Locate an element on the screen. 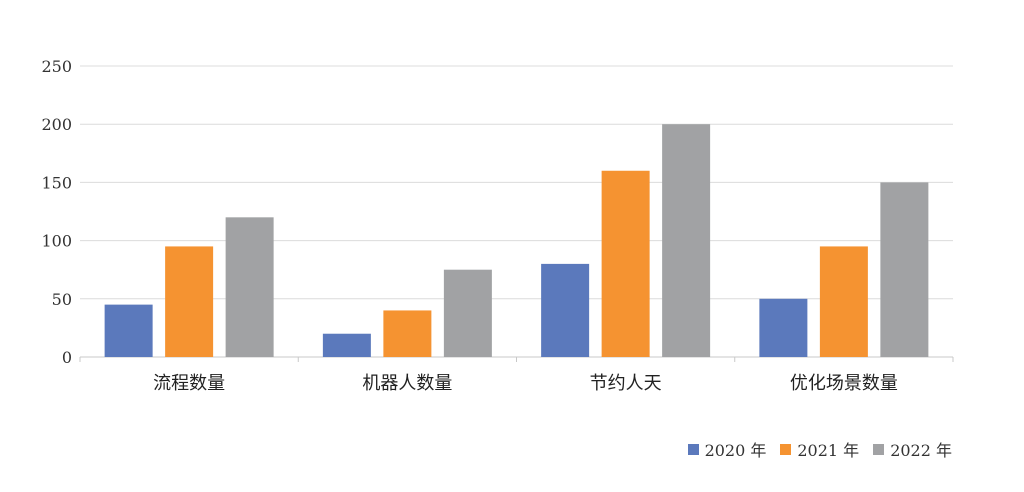  legend-item: 2021 年 is located at coordinates (819, 449).